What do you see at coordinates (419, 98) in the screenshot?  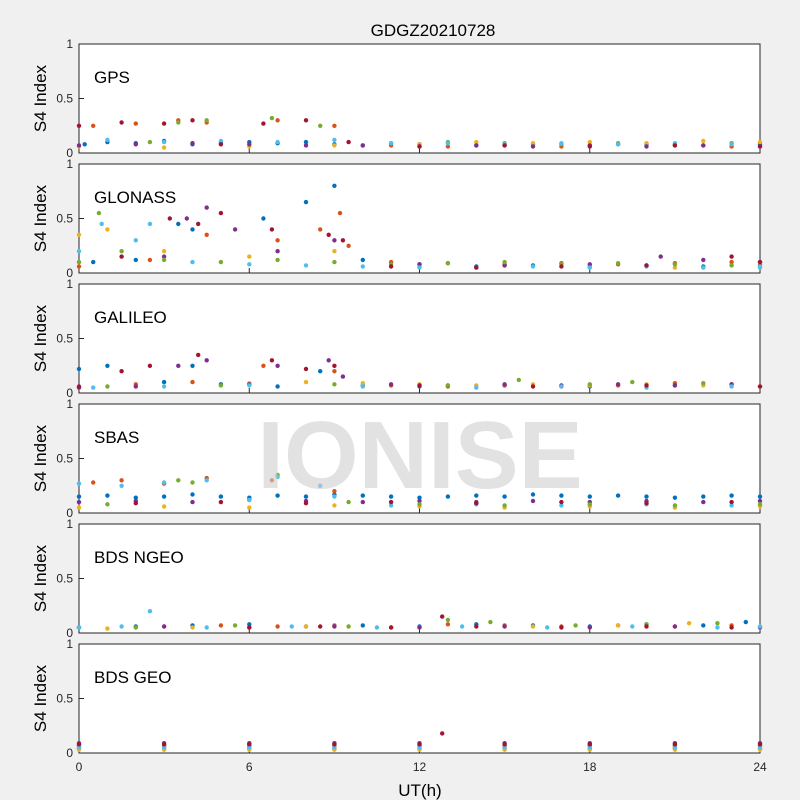 I see `plot-area` at bounding box center [419, 98].